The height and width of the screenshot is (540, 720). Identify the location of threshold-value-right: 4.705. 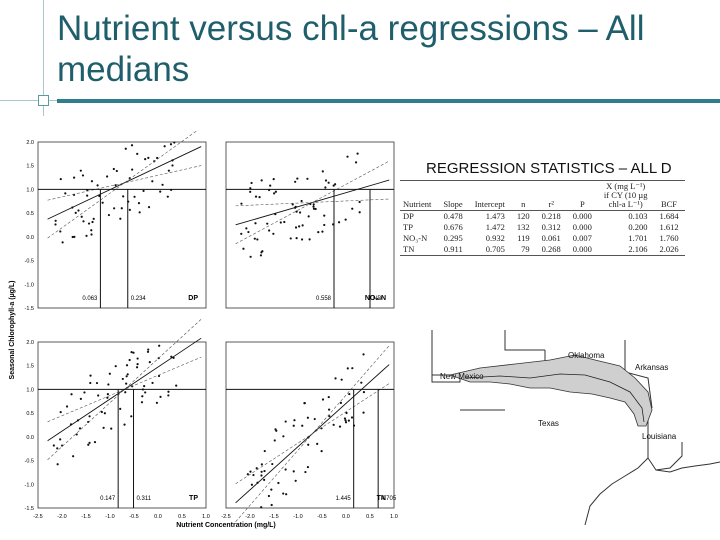
(389, 499).